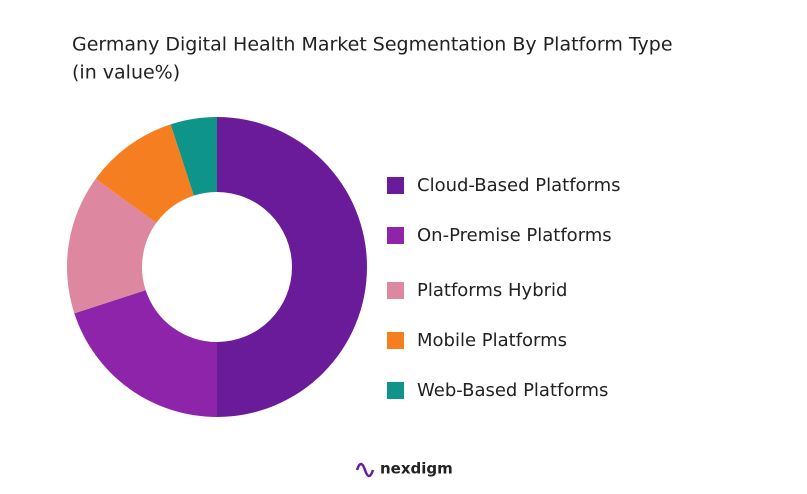 Image resolution: width=807 pixels, height=494 pixels. Describe the element at coordinates (512, 390) in the screenshot. I see `legend-label: Web-Based Platforms` at that location.